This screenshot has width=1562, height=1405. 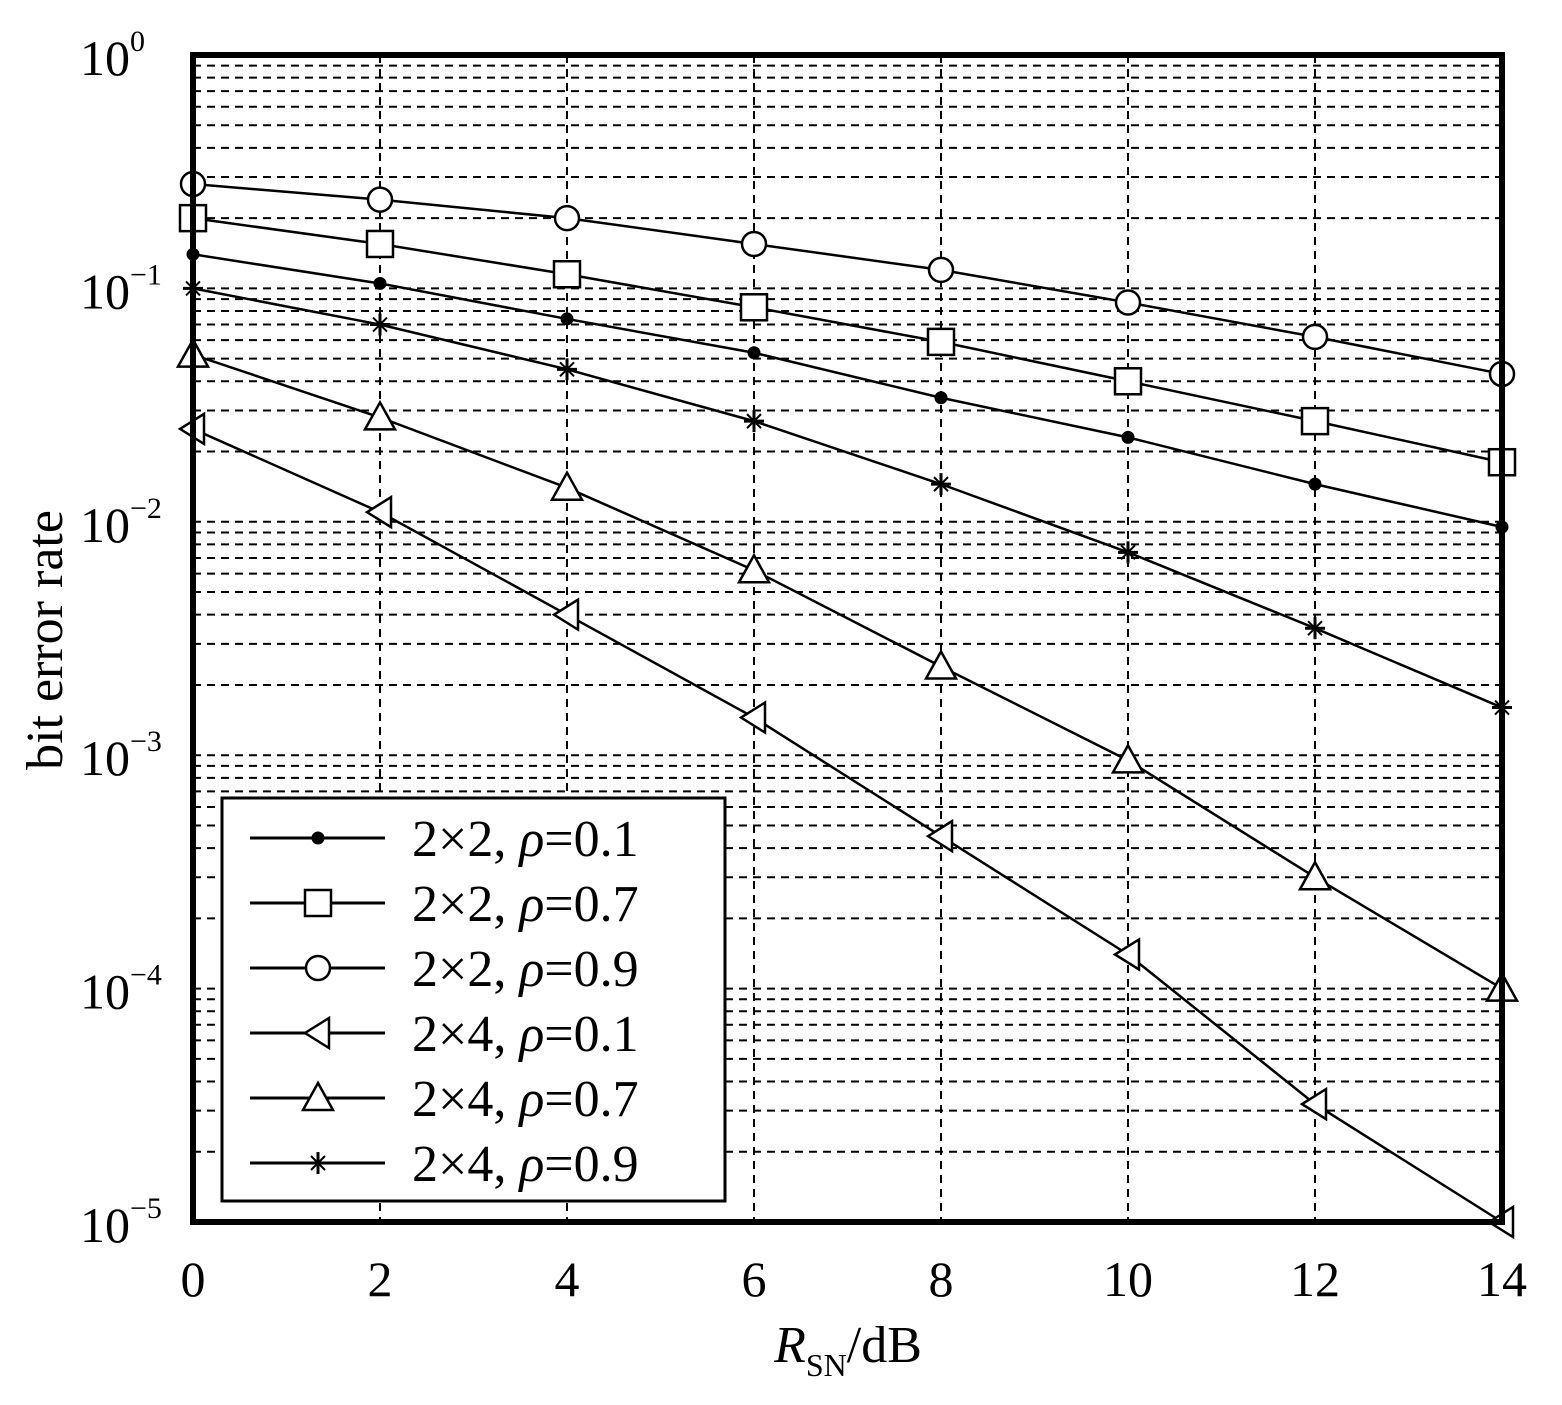 I want to click on y-tick-exponent: −2, so click(x=146, y=508).